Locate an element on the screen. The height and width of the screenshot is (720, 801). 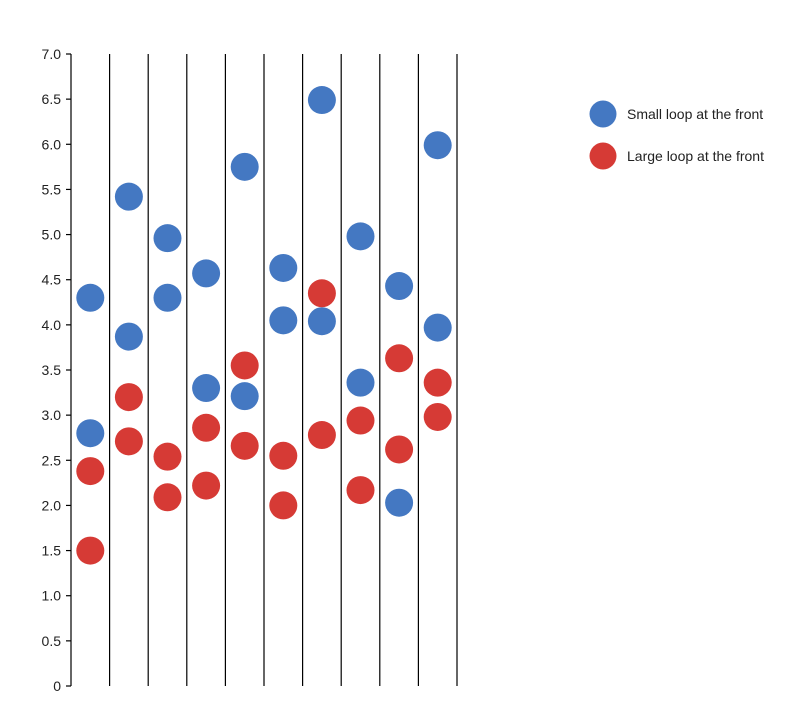
y-tick-label: 5.5 is located at coordinates (52, 189).